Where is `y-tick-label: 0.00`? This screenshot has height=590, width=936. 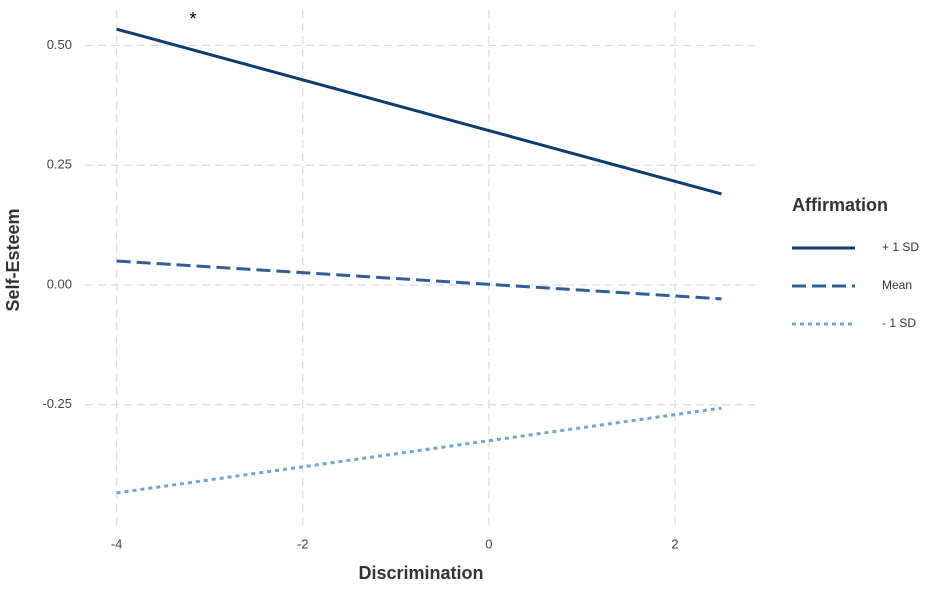
y-tick-label: 0.00 is located at coordinates (59, 283).